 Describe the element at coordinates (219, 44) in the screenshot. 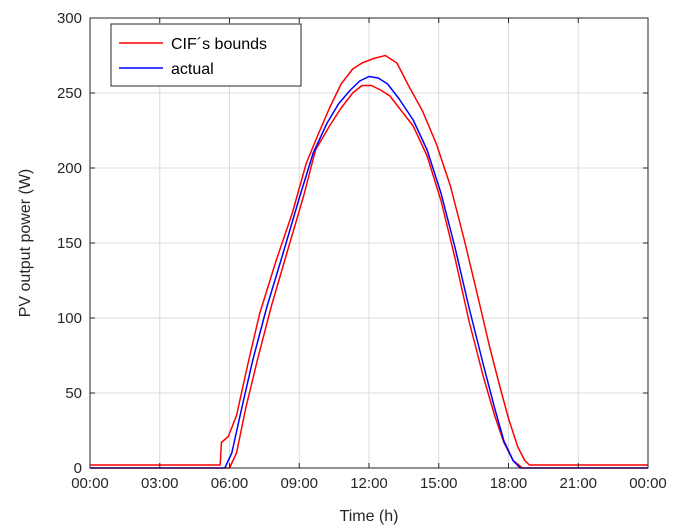

I see `legend-label: CIF´s bounds` at that location.